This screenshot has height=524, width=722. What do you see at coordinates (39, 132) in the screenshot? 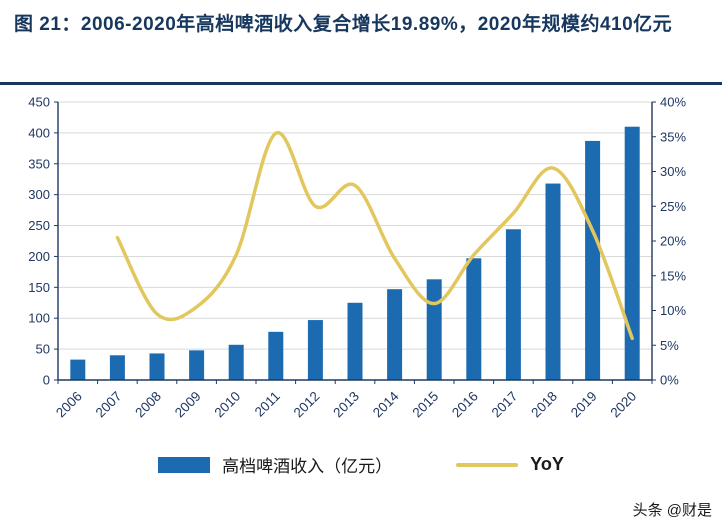
I see `left-axis-label: 400` at bounding box center [39, 132].